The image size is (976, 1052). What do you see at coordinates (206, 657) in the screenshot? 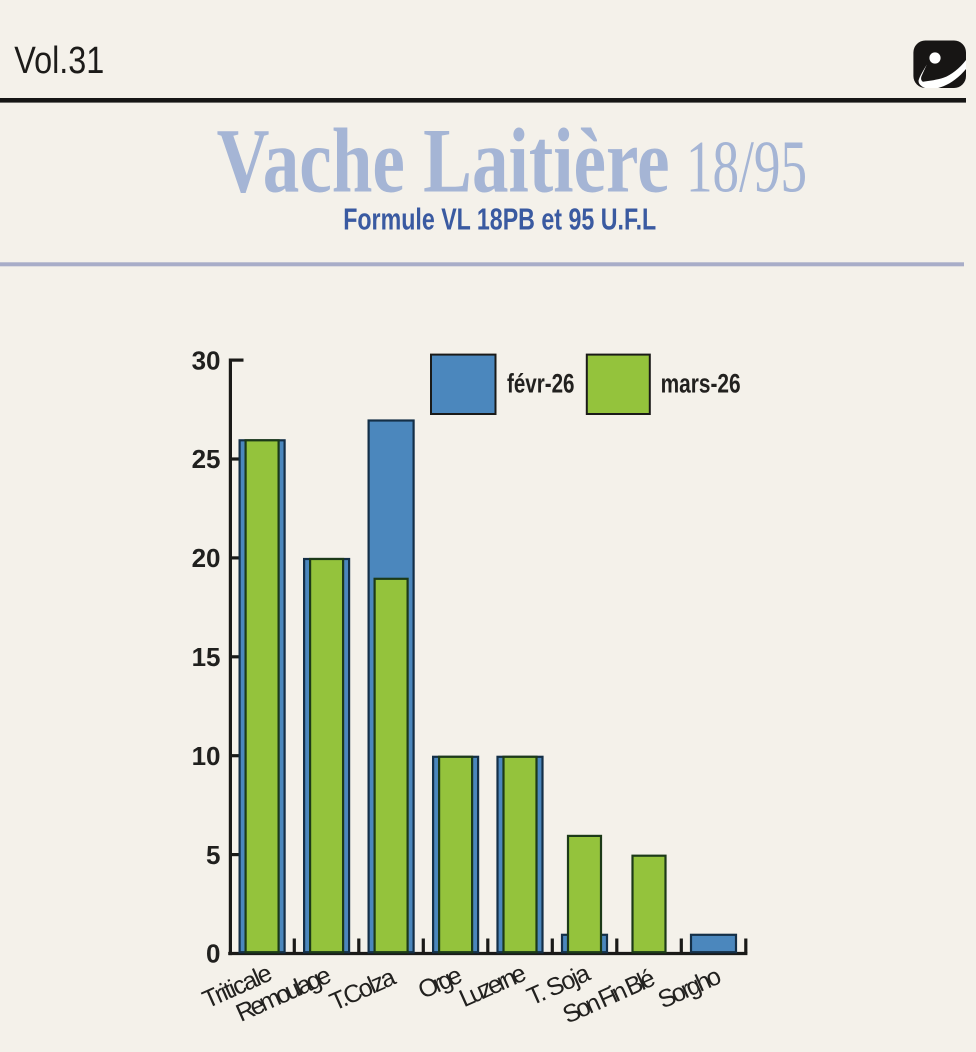
I see `svg-text: 15` at bounding box center [206, 657].